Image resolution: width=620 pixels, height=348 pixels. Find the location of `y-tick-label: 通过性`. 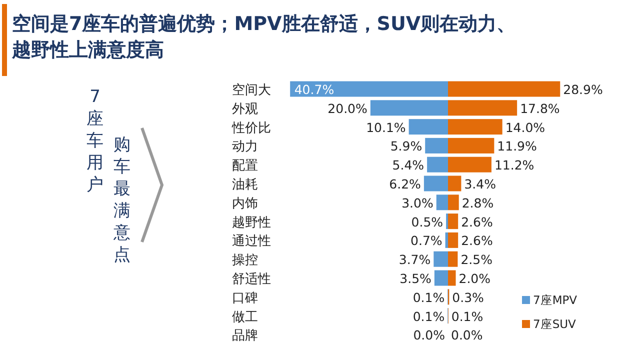

y-tick-label: 通过性 is located at coordinates (251, 242).